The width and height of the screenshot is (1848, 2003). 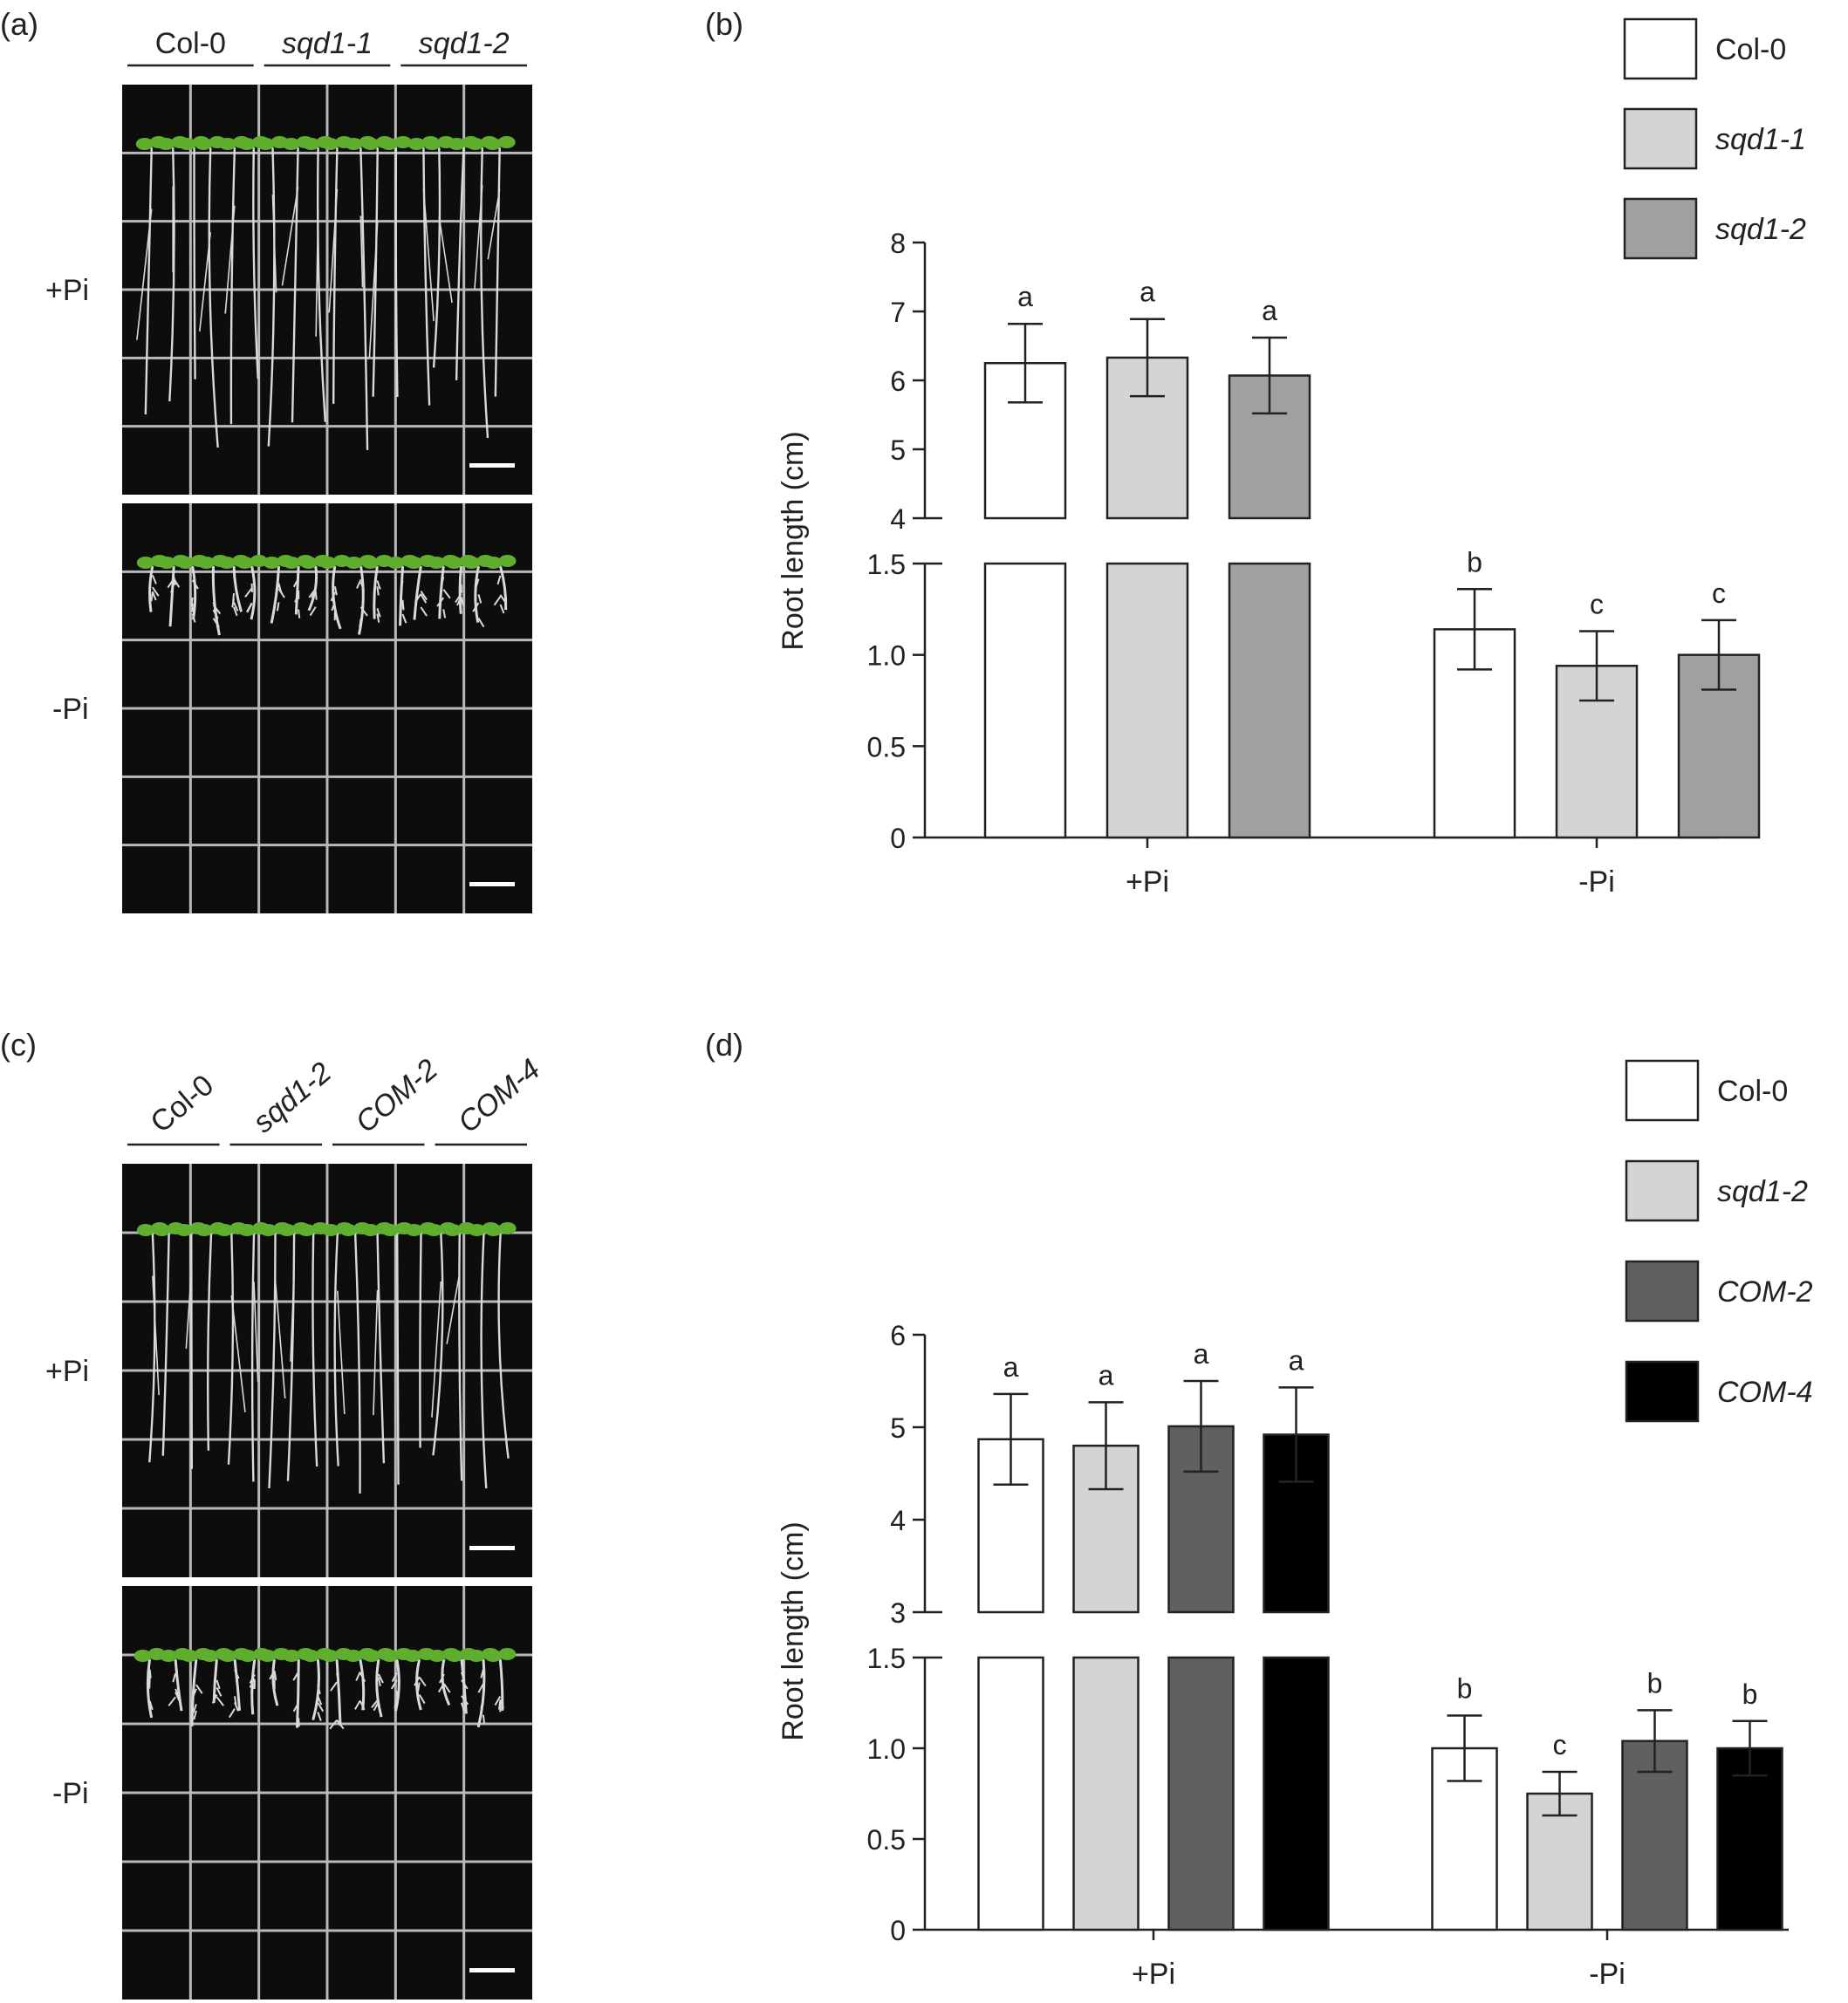 I want to click on panel-a-plates, so click(x=327, y=499).